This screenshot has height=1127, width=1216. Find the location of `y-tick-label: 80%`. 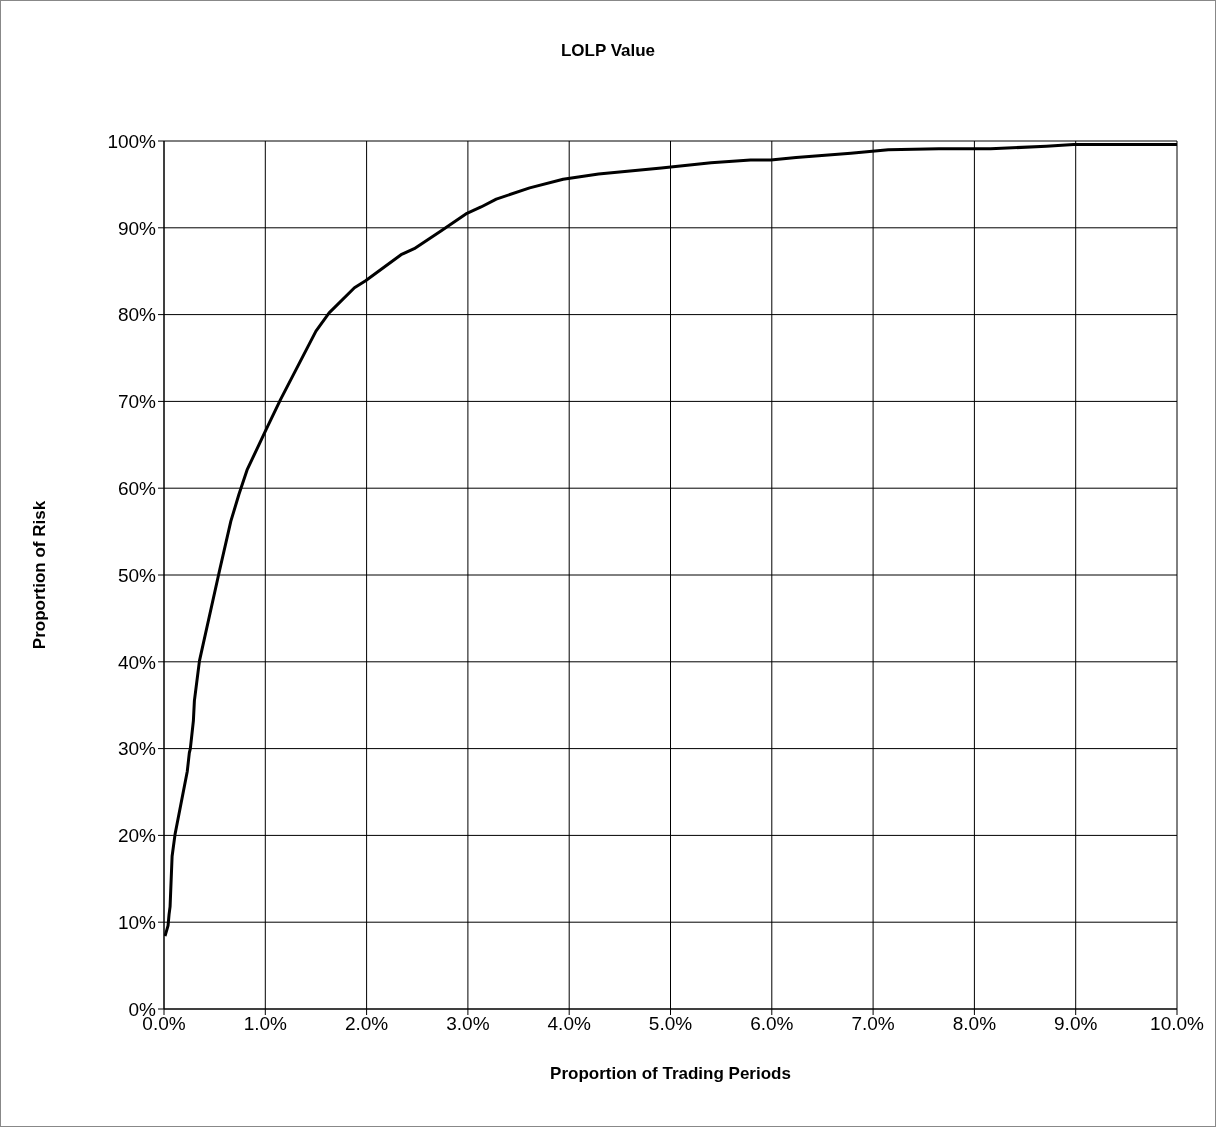

y-tick-label: 80% is located at coordinates (137, 315).